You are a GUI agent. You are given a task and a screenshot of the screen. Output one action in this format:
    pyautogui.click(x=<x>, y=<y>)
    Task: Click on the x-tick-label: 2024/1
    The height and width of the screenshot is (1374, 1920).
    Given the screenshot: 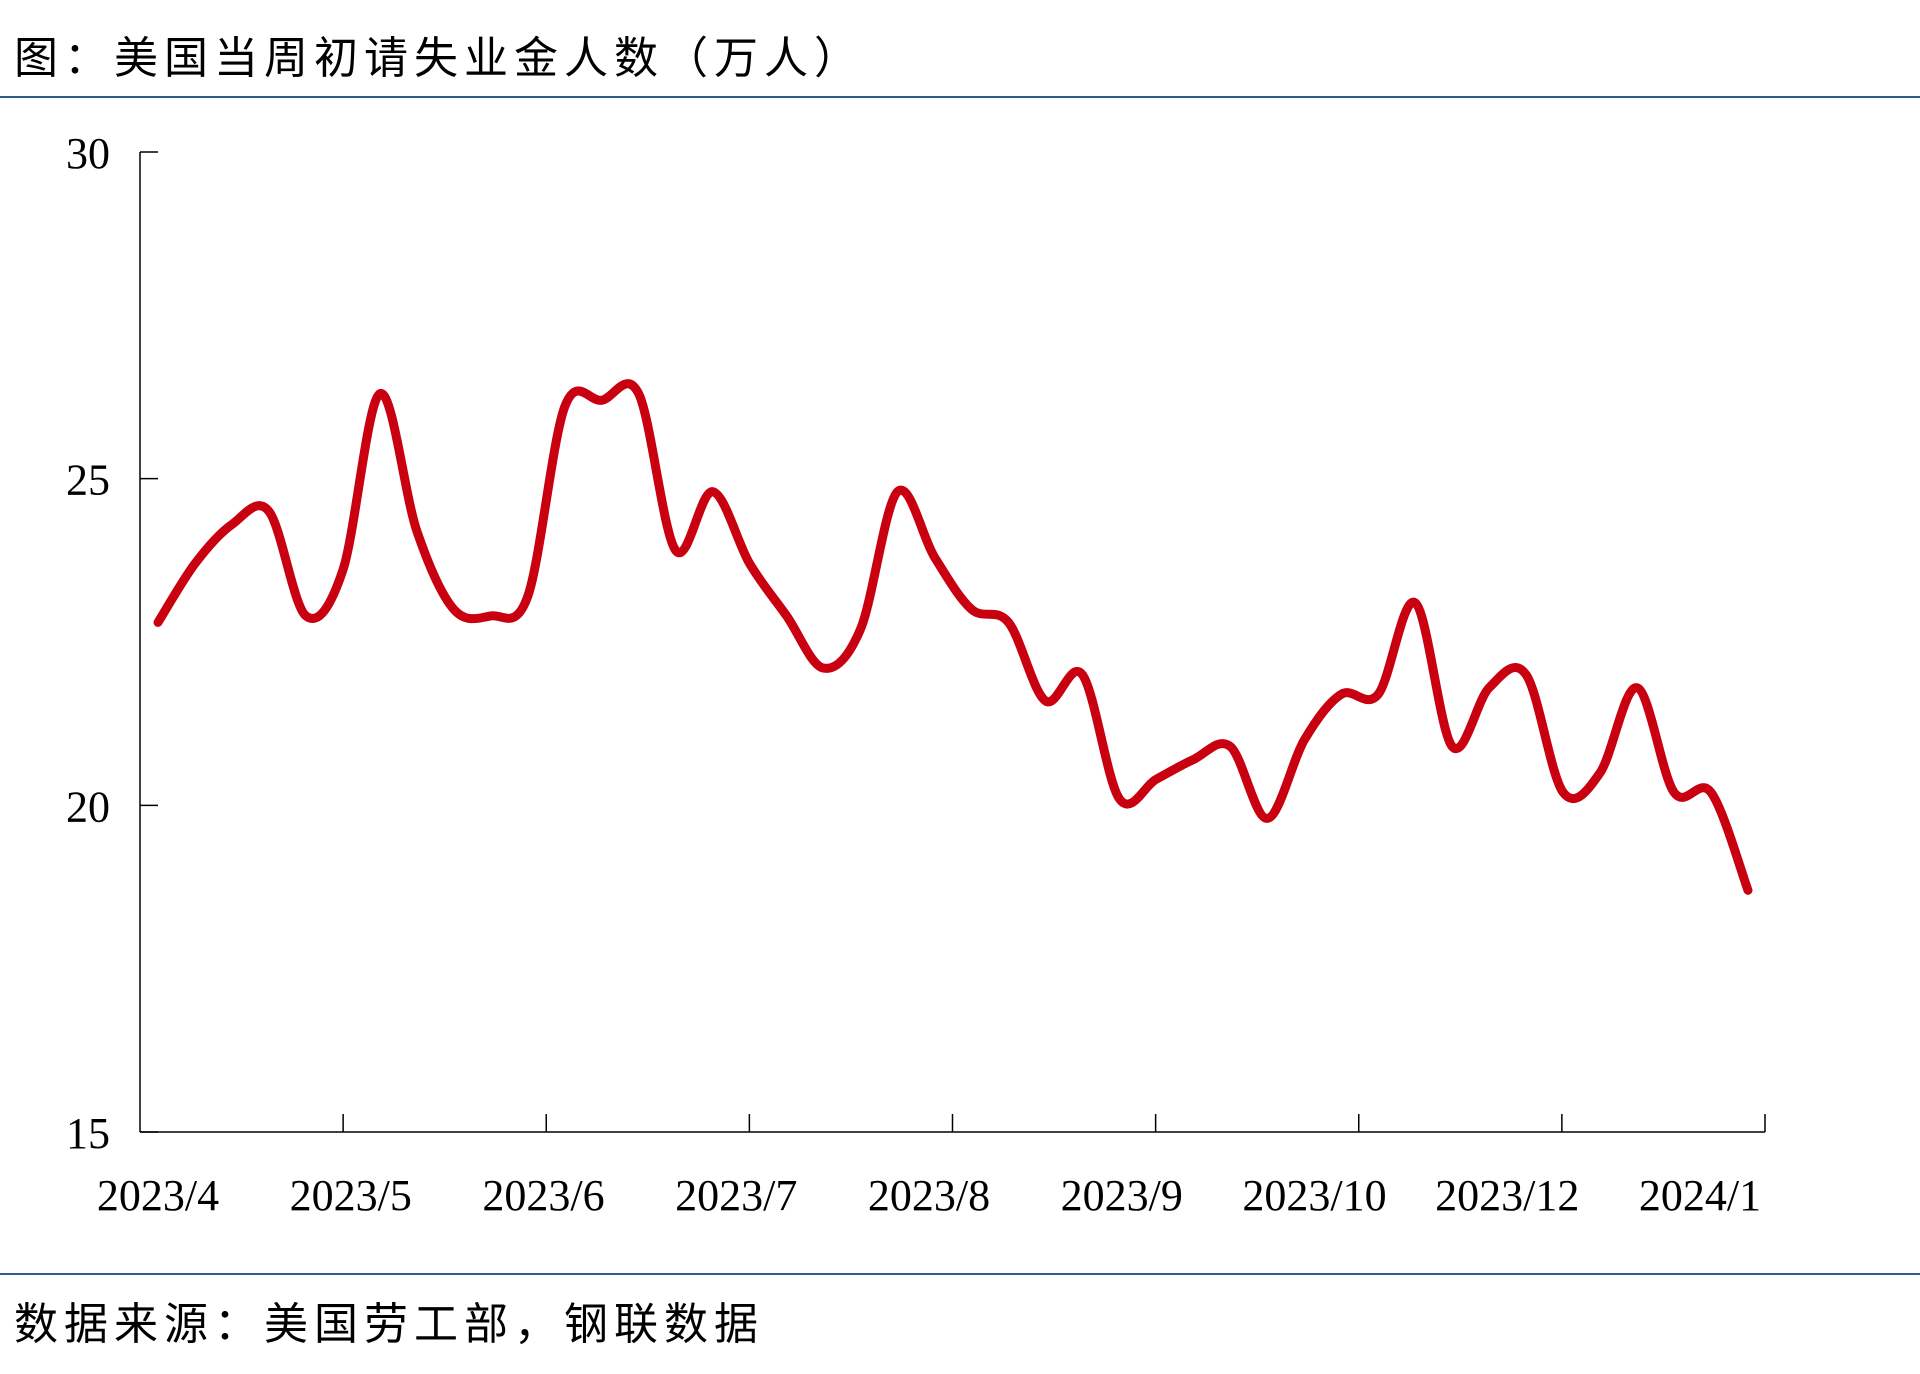 What is the action you would take?
    pyautogui.click(x=1700, y=1195)
    